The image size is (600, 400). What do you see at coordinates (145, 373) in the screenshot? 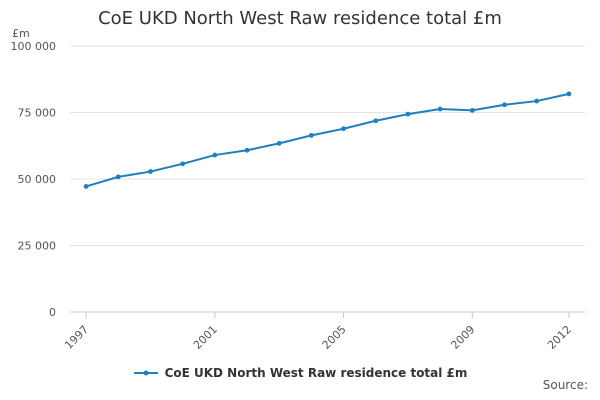
I see `legend-swatch` at bounding box center [145, 373].